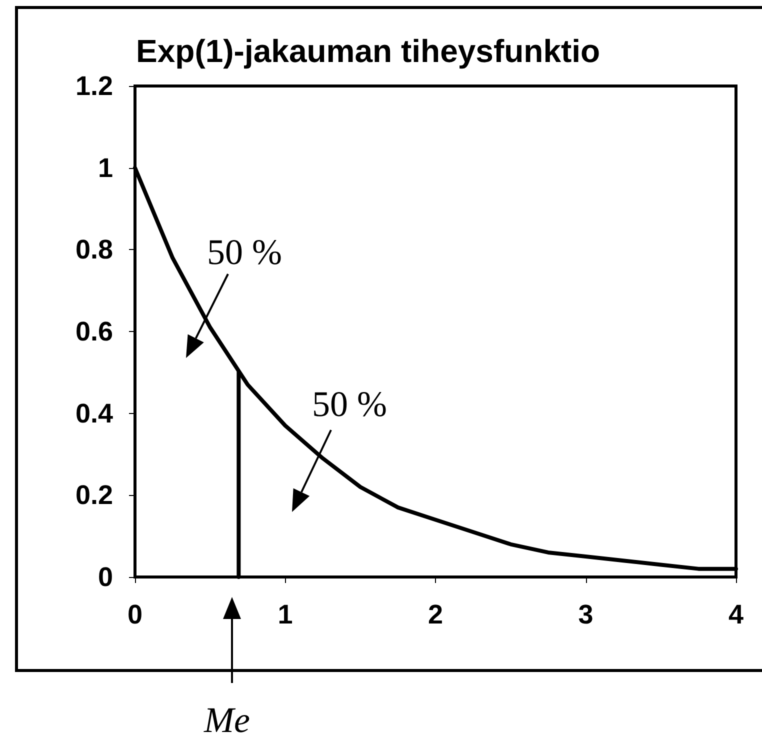  Describe the element at coordinates (227, 720) in the screenshot. I see `text: Me` at that location.